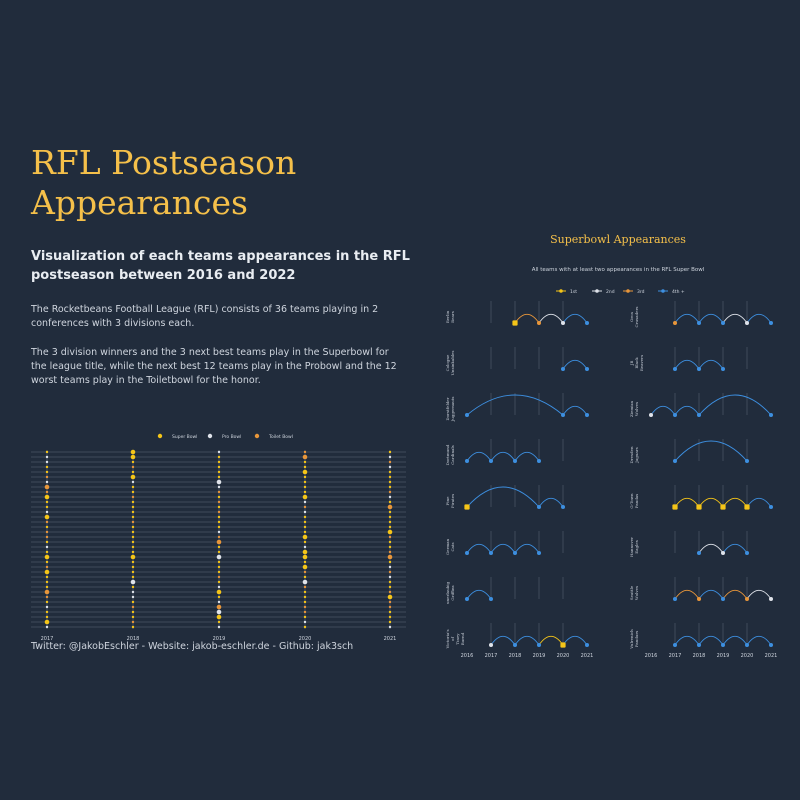  Describe the element at coordinates (641, 292) in the screenshot. I see `legend-label: 3rd` at that location.